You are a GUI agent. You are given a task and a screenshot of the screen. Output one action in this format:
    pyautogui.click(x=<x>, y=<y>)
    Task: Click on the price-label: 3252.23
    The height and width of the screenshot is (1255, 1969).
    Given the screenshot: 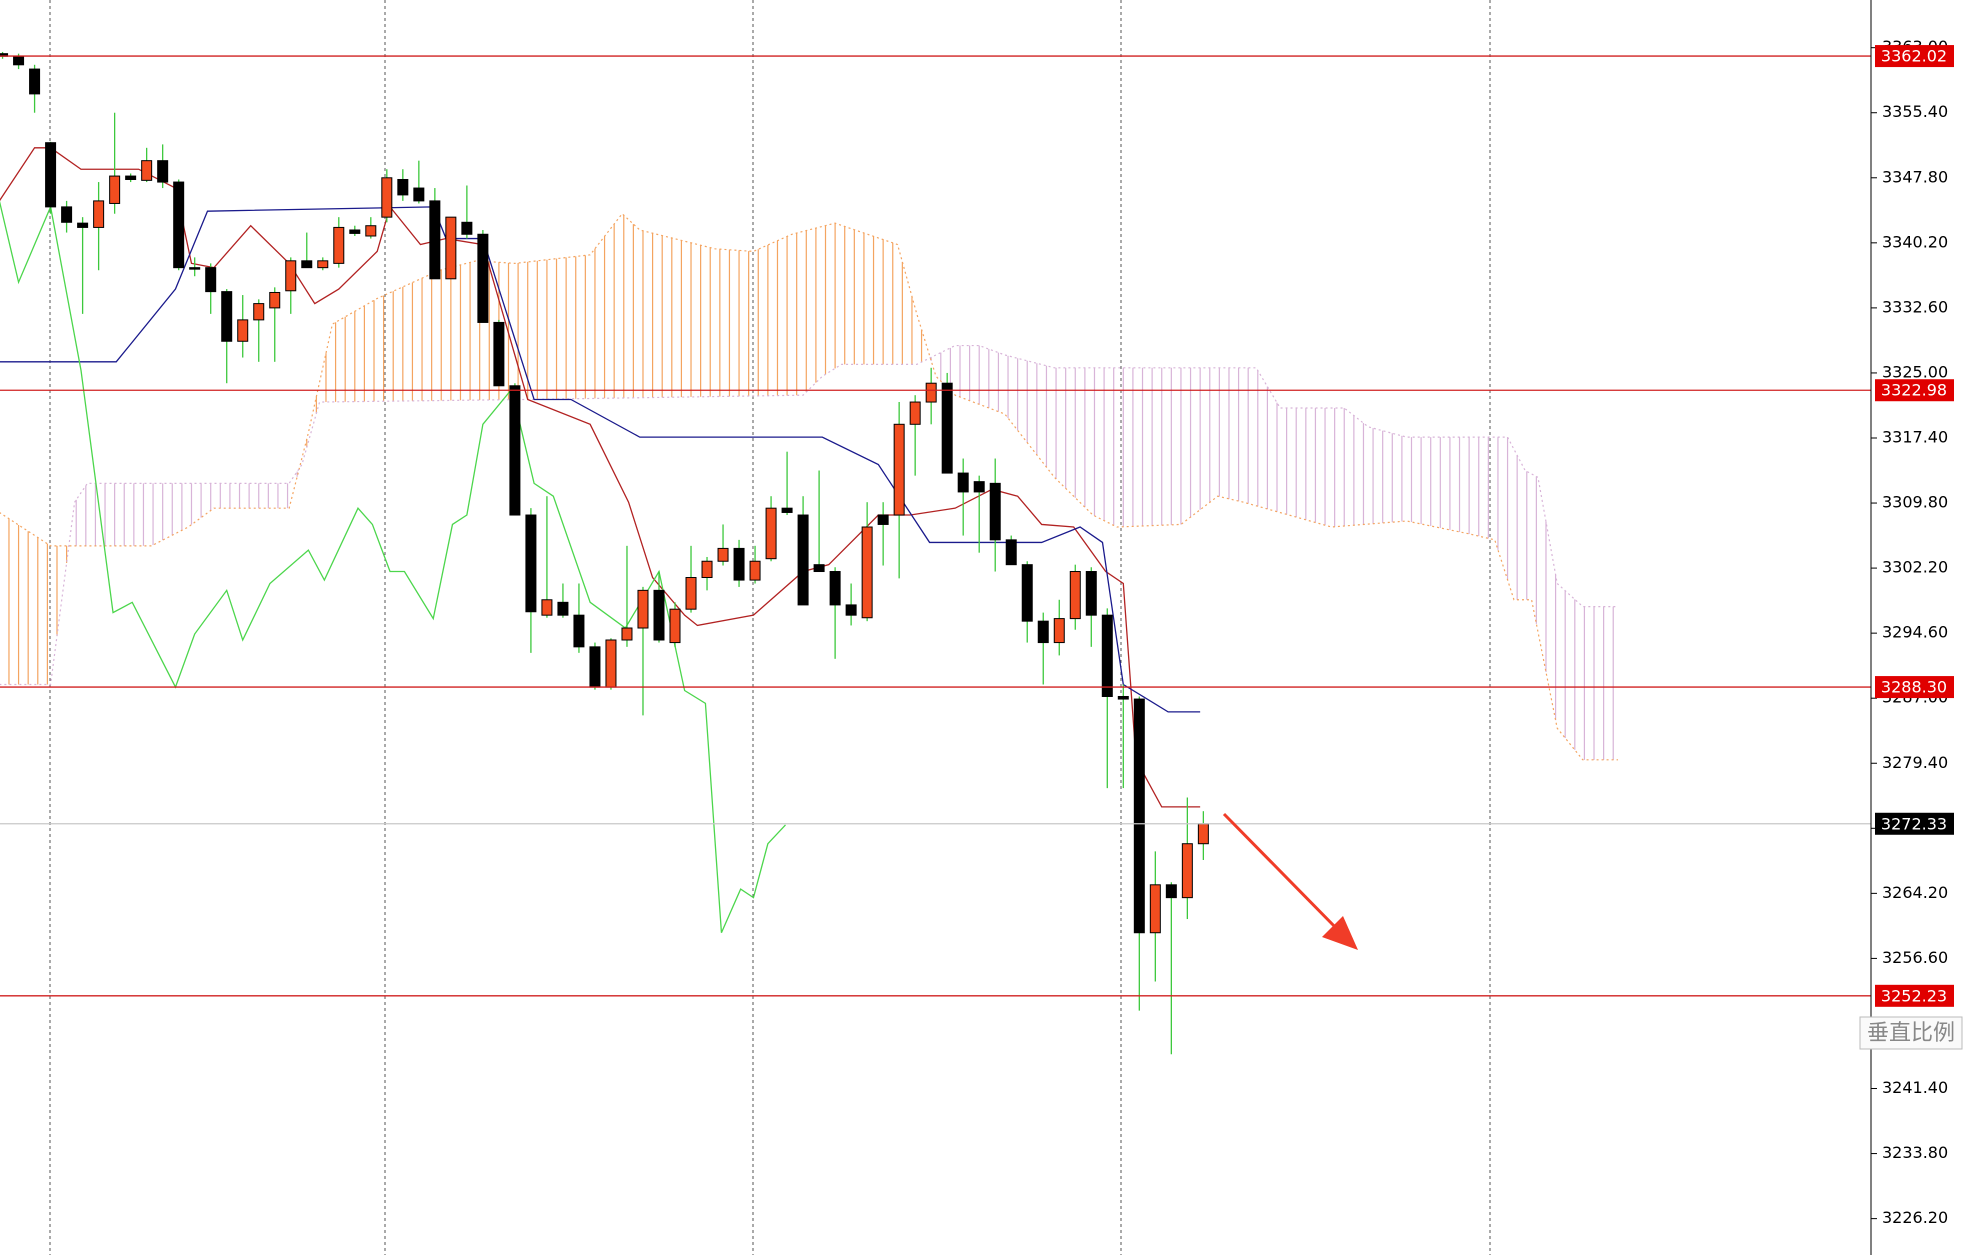 What is the action you would take?
    pyautogui.click(x=1914, y=995)
    